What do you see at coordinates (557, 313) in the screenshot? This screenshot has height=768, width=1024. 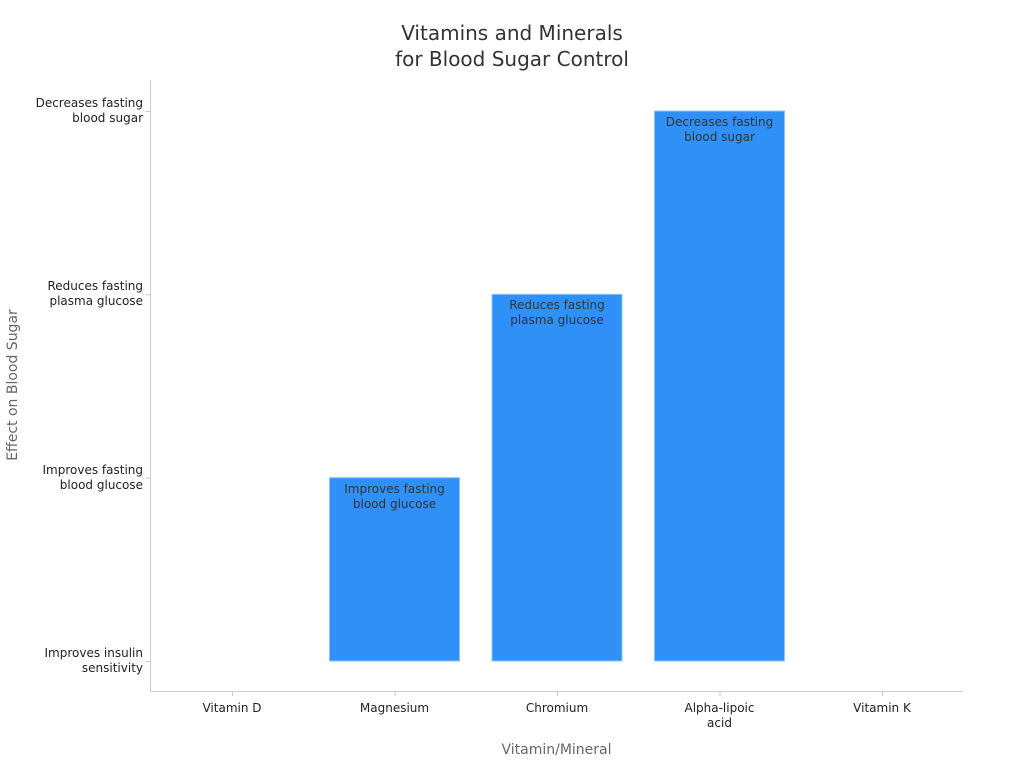 I see `bar-data-label: Reduces fasting plasma glucose` at bounding box center [557, 313].